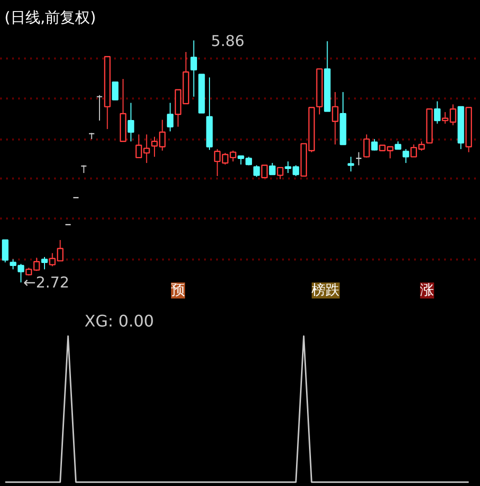  What do you see at coordinates (326, 290) in the screenshot?
I see `text: 榜跌` at bounding box center [326, 290].